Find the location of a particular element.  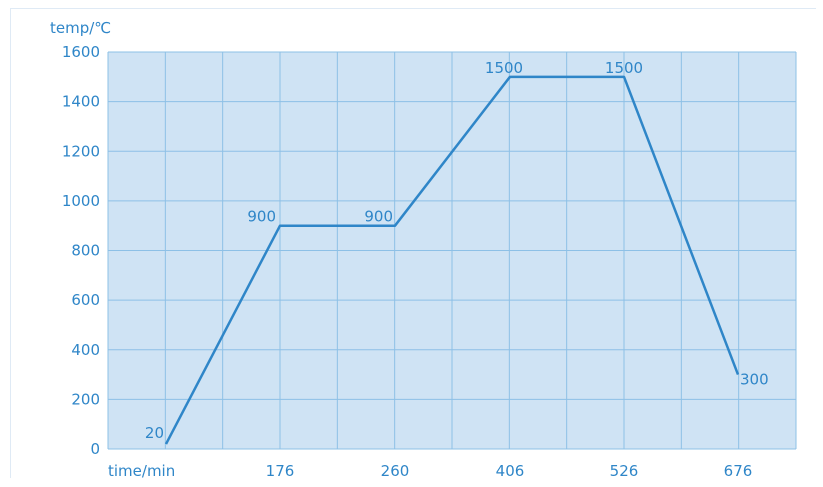

y-tick-label: 1000 is located at coordinates (81, 201).